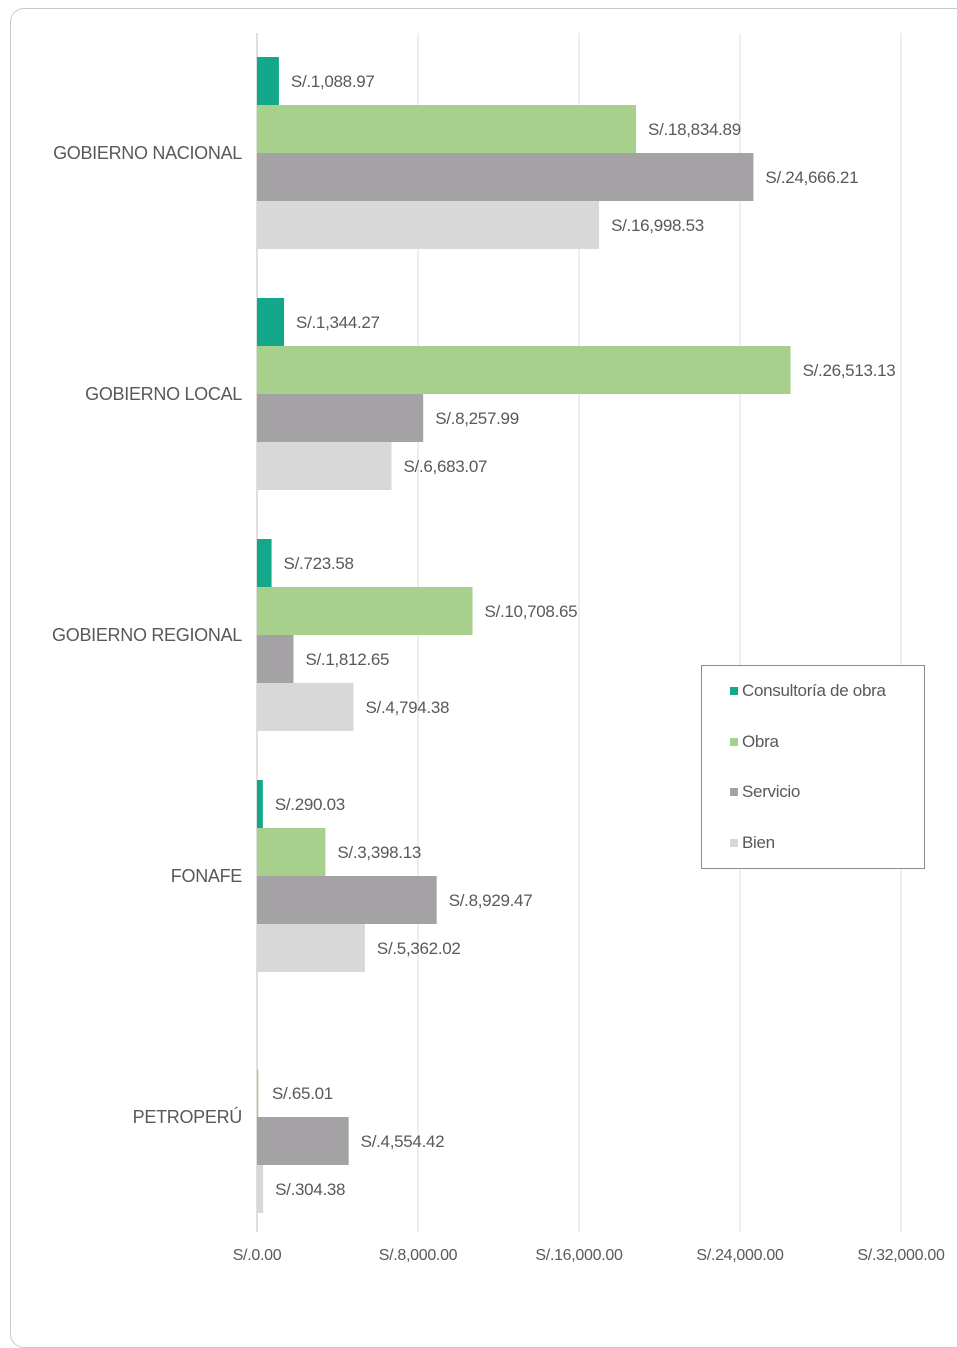  I want to click on x-tick-label: S/.24,000.00, so click(740, 1255).